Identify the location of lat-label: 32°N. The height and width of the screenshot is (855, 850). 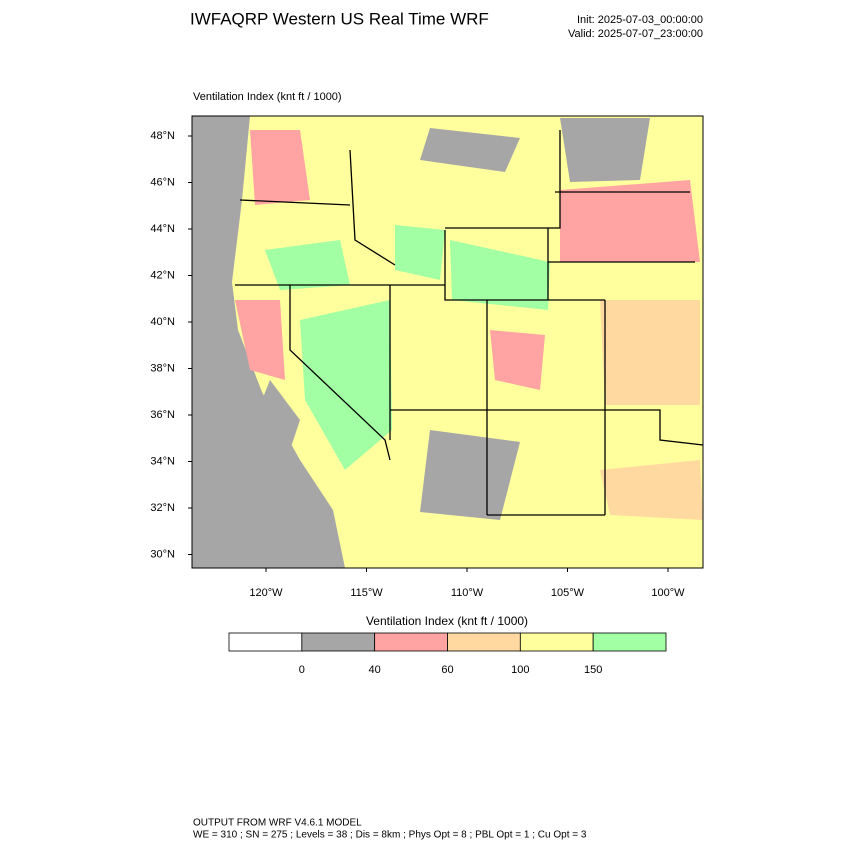
(162, 508).